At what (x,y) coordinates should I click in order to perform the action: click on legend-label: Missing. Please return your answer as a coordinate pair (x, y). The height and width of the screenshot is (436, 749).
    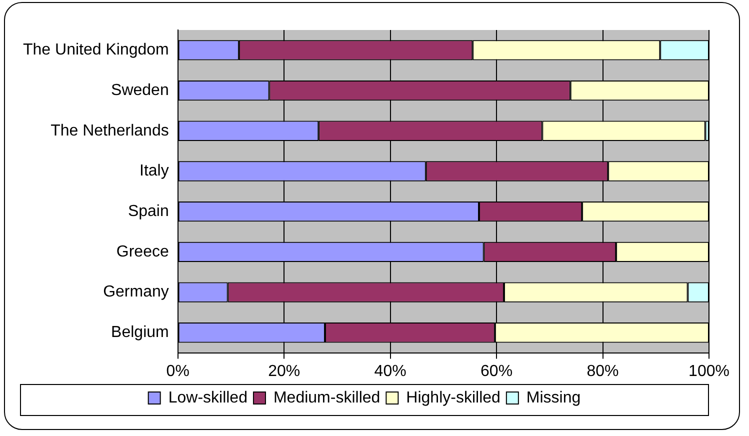
    Looking at the image, I should click on (553, 397).